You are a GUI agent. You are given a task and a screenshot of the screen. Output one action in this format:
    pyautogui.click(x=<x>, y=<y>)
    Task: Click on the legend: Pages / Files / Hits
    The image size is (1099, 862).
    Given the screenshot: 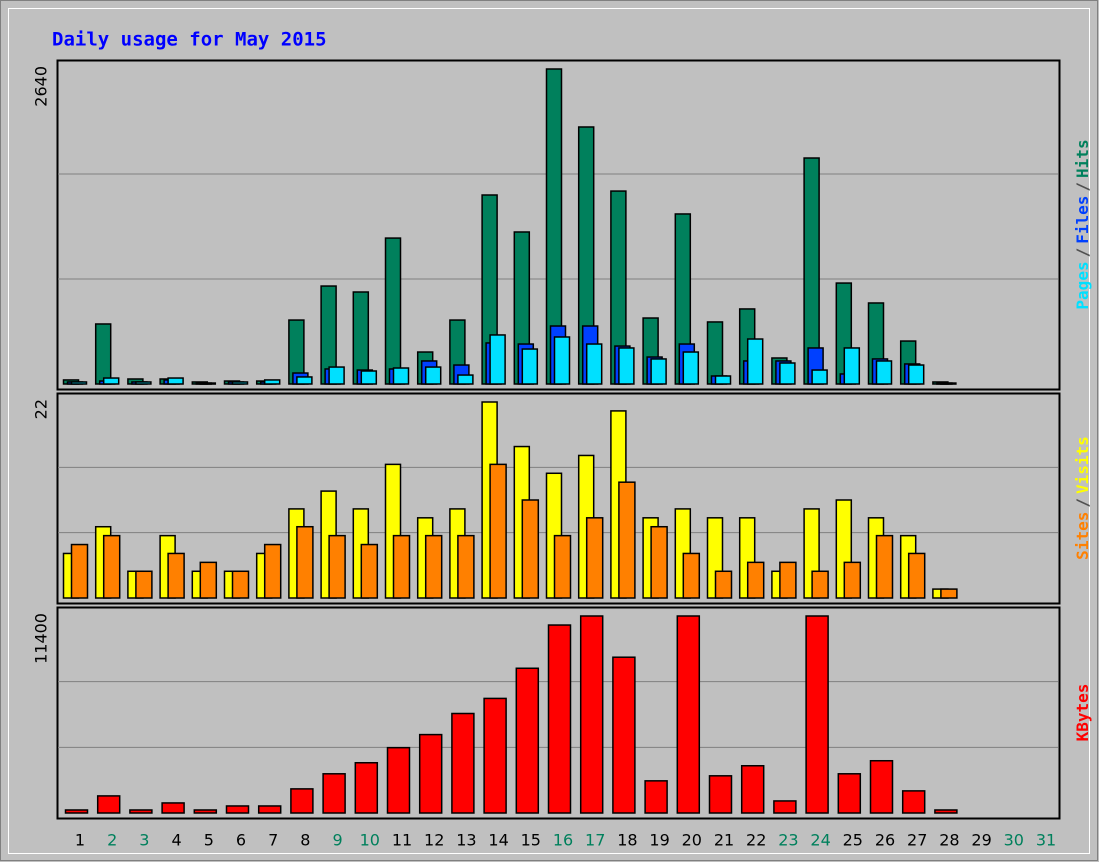 What is the action you would take?
    pyautogui.click(x=1082, y=224)
    